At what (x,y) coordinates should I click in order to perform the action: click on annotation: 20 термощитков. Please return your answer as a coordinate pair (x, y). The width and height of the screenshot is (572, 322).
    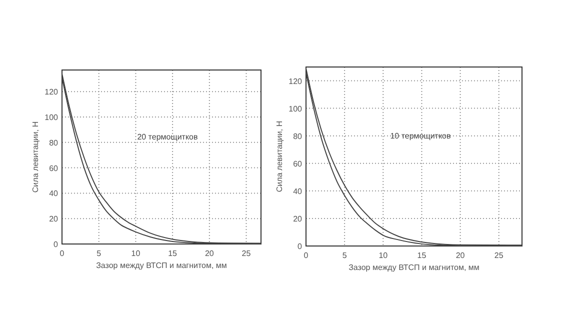
    Looking at the image, I should click on (167, 137).